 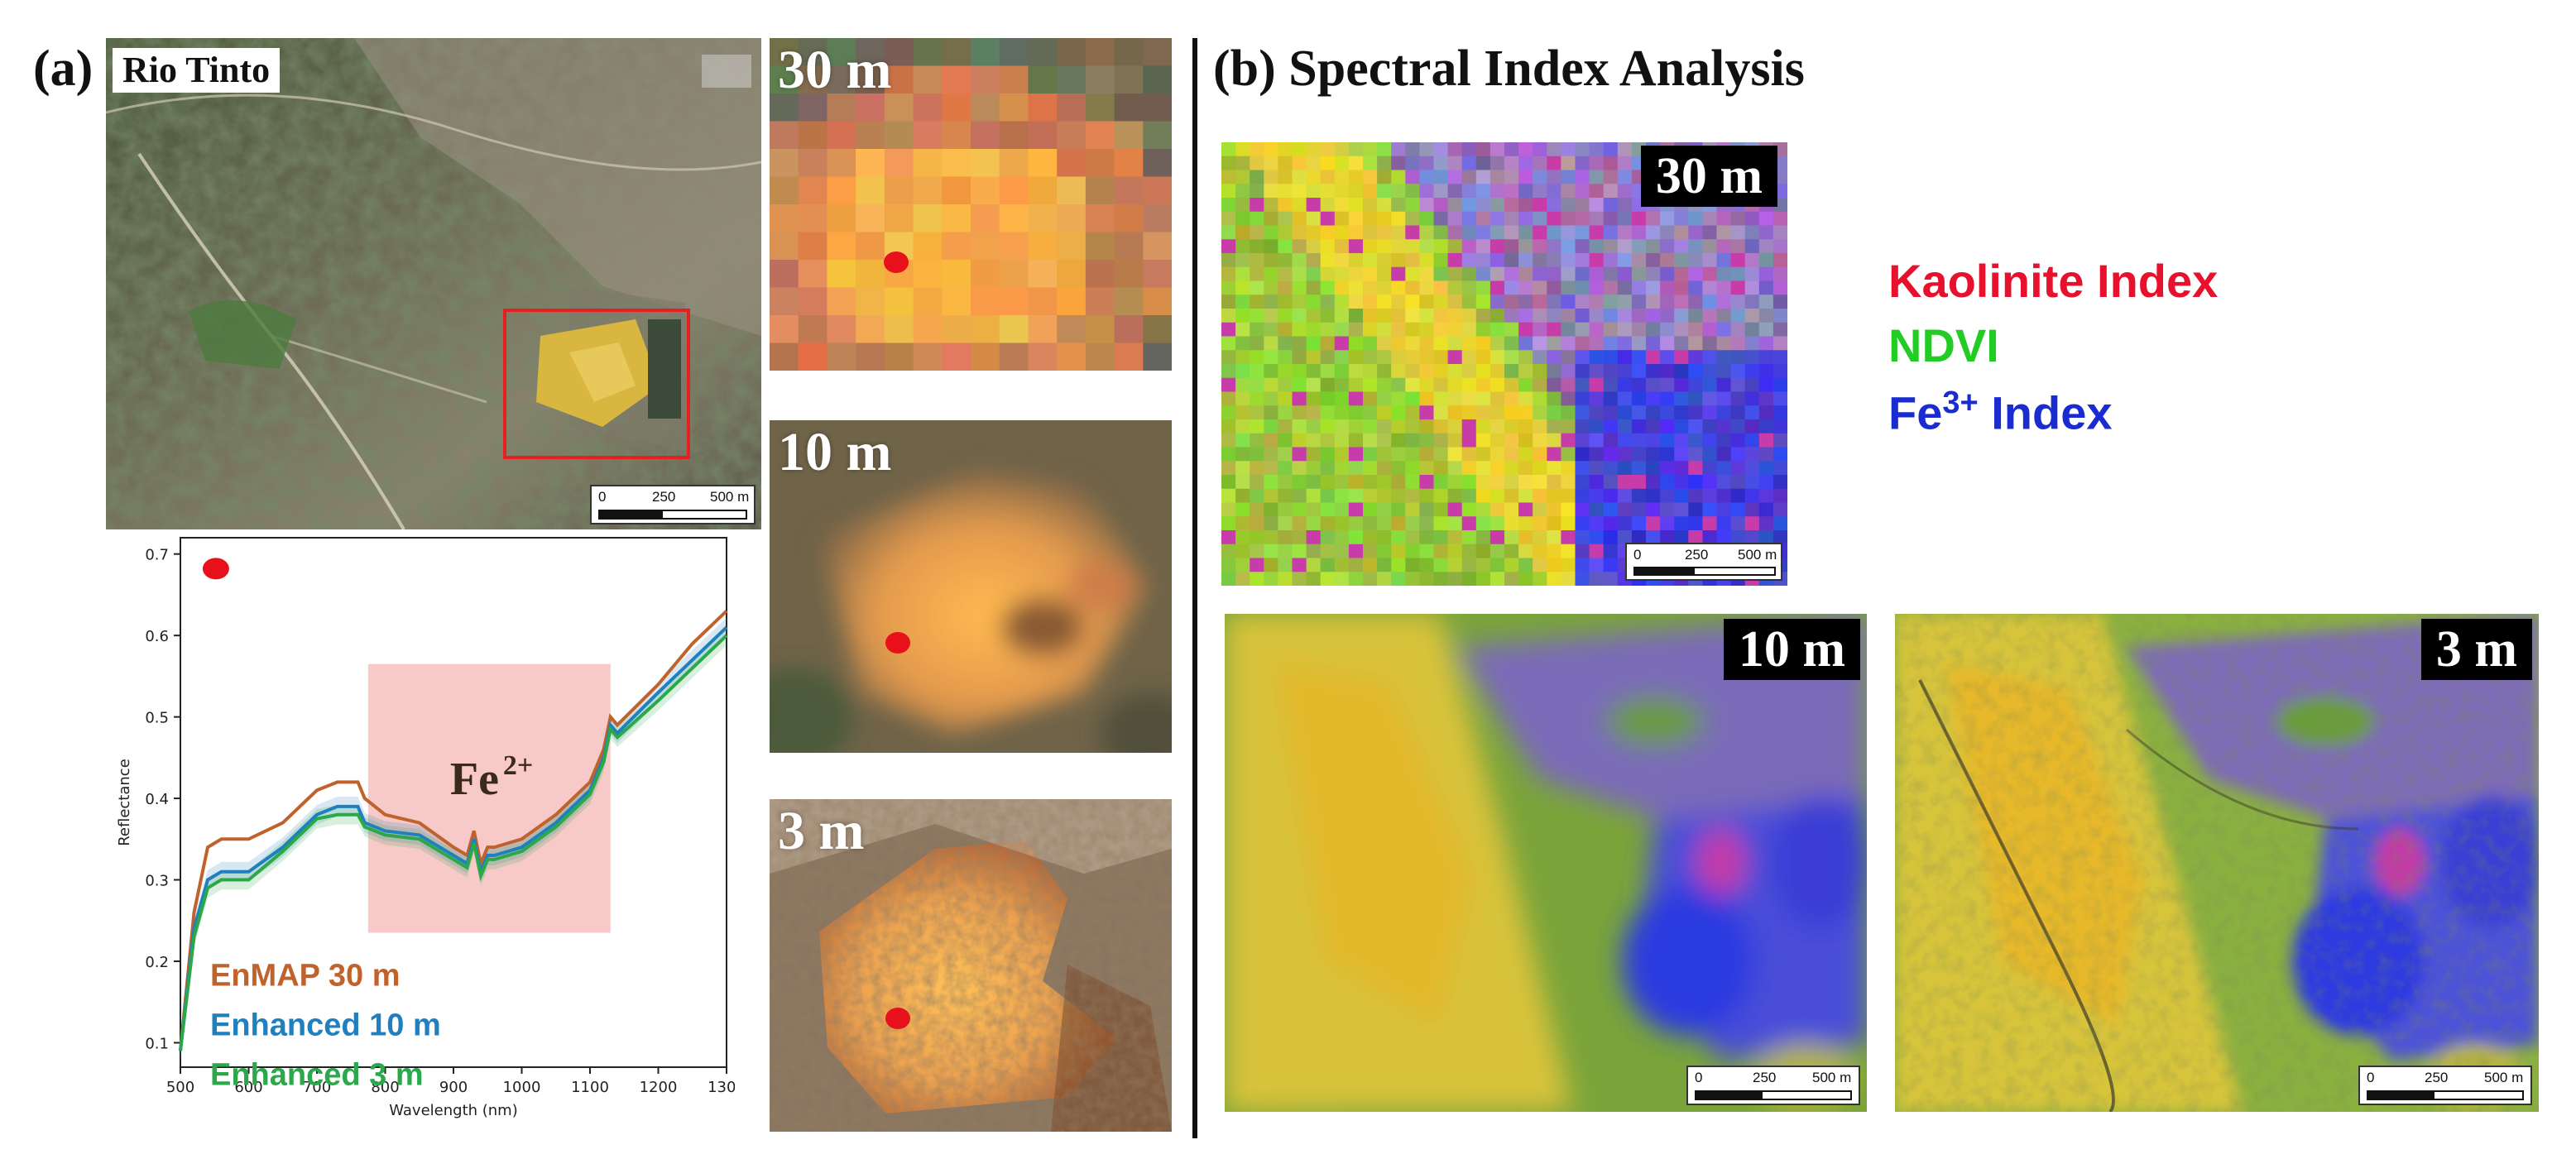 I want to click on x-tick-label: 1200, so click(x=659, y=1087).